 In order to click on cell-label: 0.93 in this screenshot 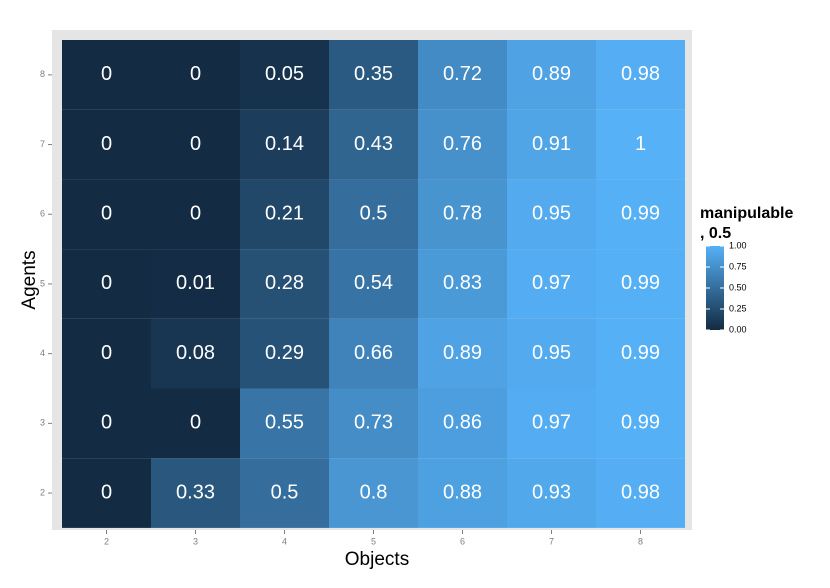, I will do `click(551, 492)`.